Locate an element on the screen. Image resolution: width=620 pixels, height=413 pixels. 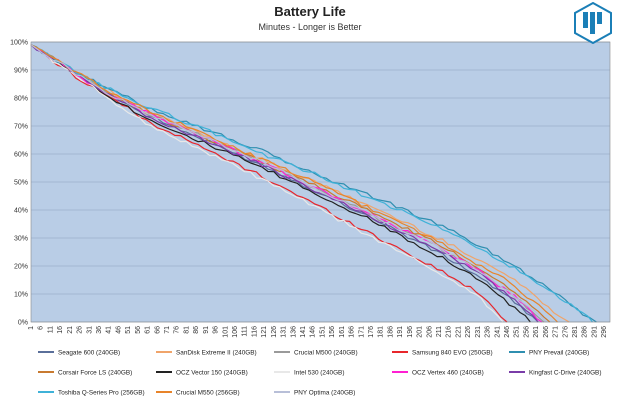
x-tick-label: 286 is located at coordinates (585, 332).